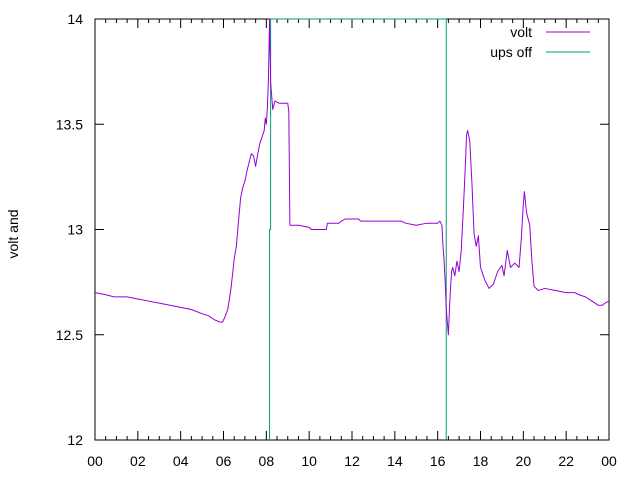 The image size is (640, 480). I want to click on x-tick-label: 22, so click(566, 461).